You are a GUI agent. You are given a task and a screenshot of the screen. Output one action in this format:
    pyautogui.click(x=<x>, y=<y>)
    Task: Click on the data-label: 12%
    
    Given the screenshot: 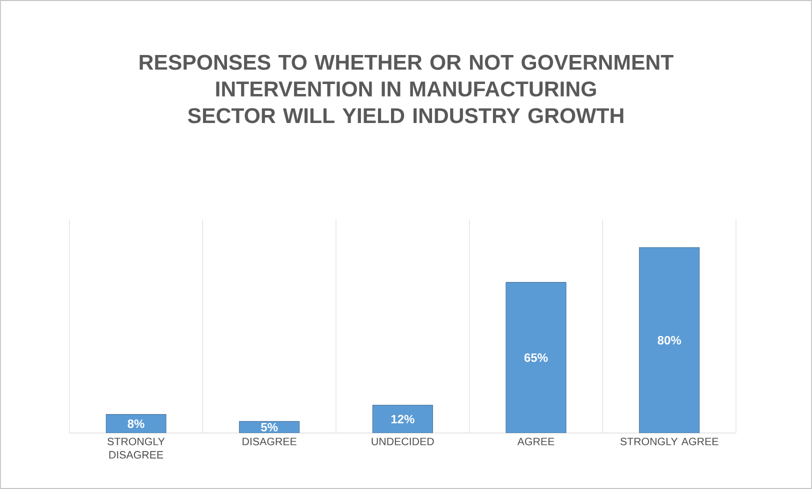 What is the action you would take?
    pyautogui.click(x=402, y=419)
    